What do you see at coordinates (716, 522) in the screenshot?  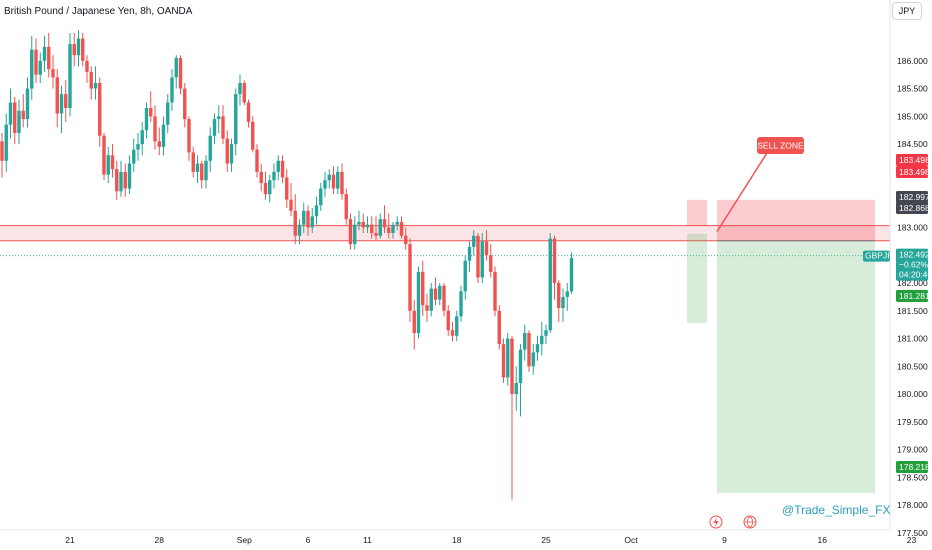 I see `lightning-icon` at bounding box center [716, 522].